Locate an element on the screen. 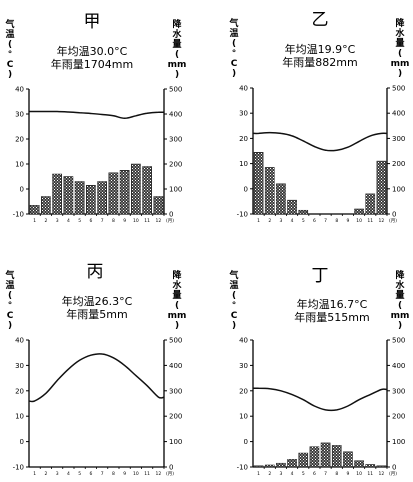  chart-stat: 年雨量1704mm is located at coordinates (92, 64).